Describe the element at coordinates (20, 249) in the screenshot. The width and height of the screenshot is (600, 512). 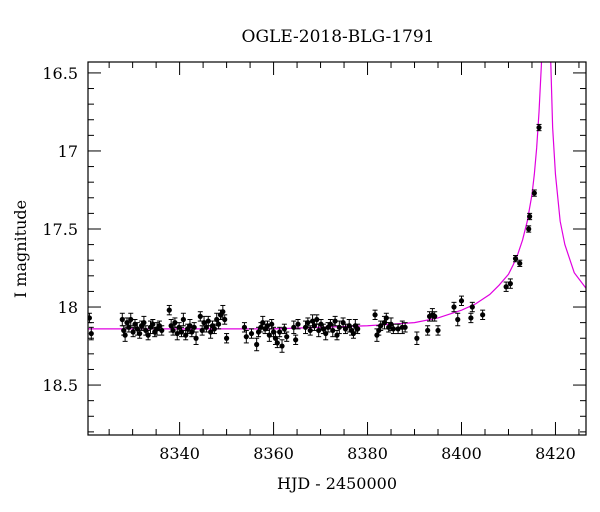
I see `y-axis-label: I magnitude` at that location.